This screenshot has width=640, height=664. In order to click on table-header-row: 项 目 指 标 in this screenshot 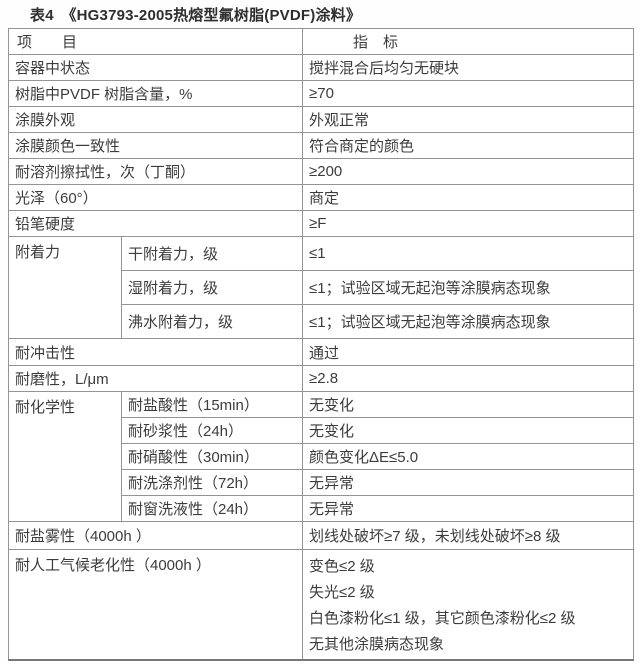, I will do `click(321, 41)`.